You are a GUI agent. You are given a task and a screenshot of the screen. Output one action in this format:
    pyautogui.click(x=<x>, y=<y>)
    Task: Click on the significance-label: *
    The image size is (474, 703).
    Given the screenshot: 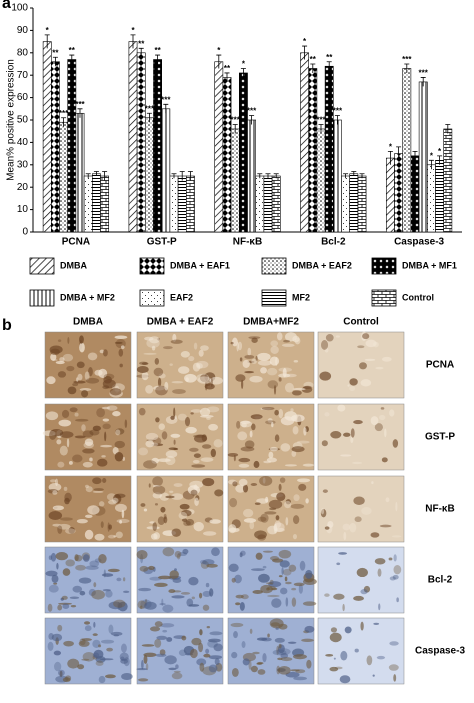 What is the action you would take?
    pyautogui.click(x=305, y=41)
    